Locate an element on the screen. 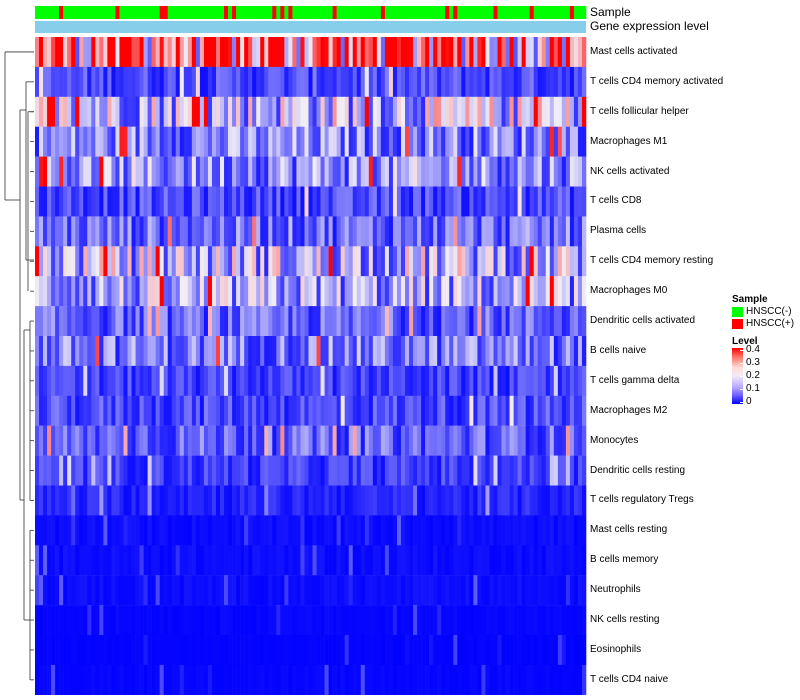  row-label: T cells CD4 naive is located at coordinates (629, 679).